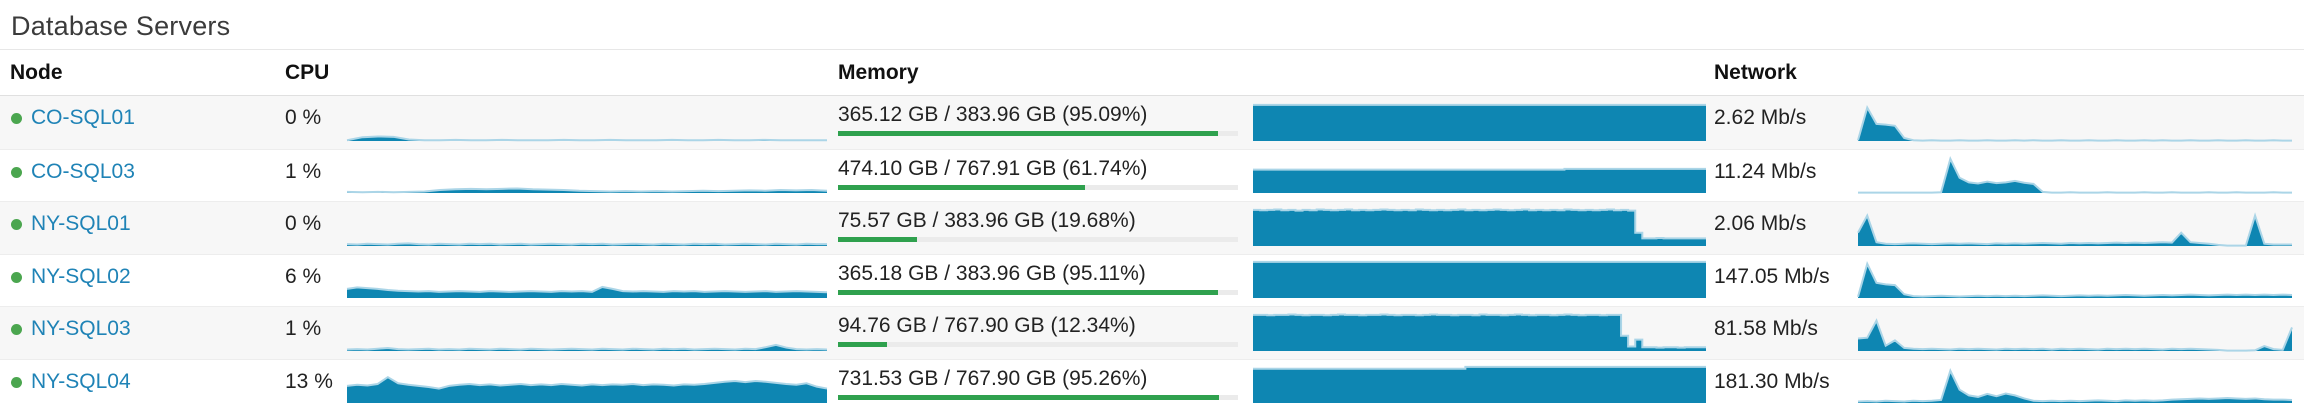 The image size is (2304, 411). What do you see at coordinates (992, 273) in the screenshot?
I see `memory-value: 365.18 GB / 383.96 GB (95.11%)` at bounding box center [992, 273].